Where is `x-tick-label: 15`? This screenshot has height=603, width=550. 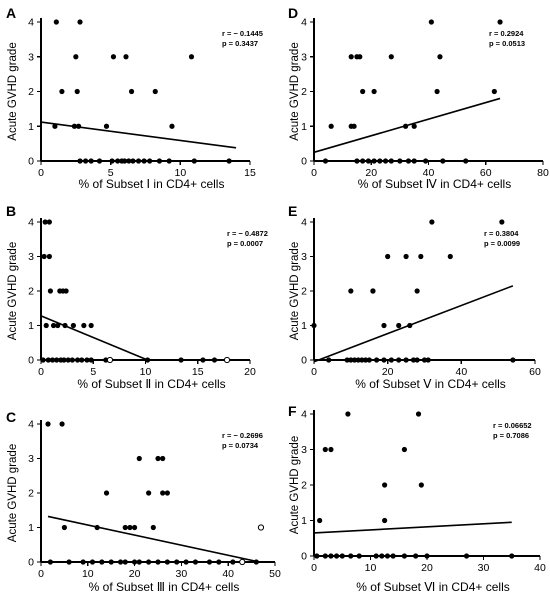 x-tick-label: 15 is located at coordinates (198, 372).